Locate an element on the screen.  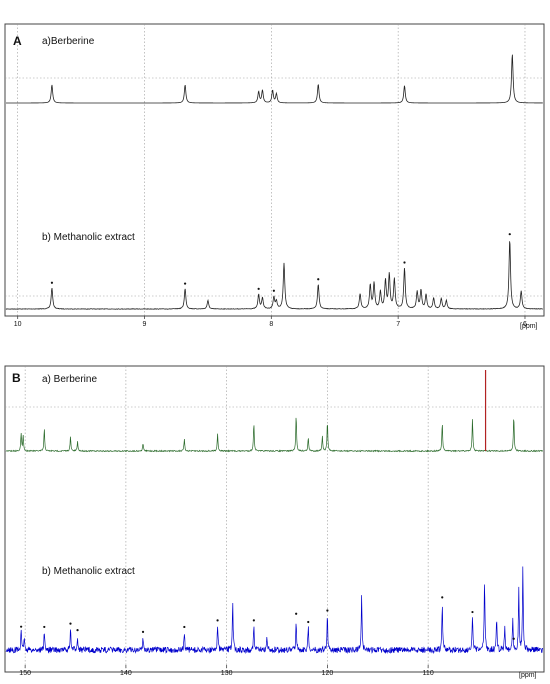
panel-b-x-unit: [ppm] is located at coordinates (528, 675).